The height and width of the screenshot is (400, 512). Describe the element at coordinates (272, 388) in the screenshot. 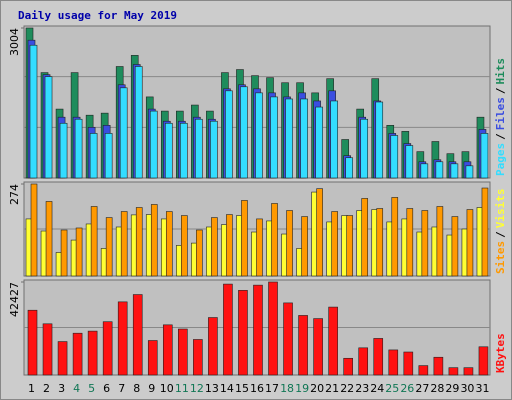

I see `x-tick-label: 17` at that location.